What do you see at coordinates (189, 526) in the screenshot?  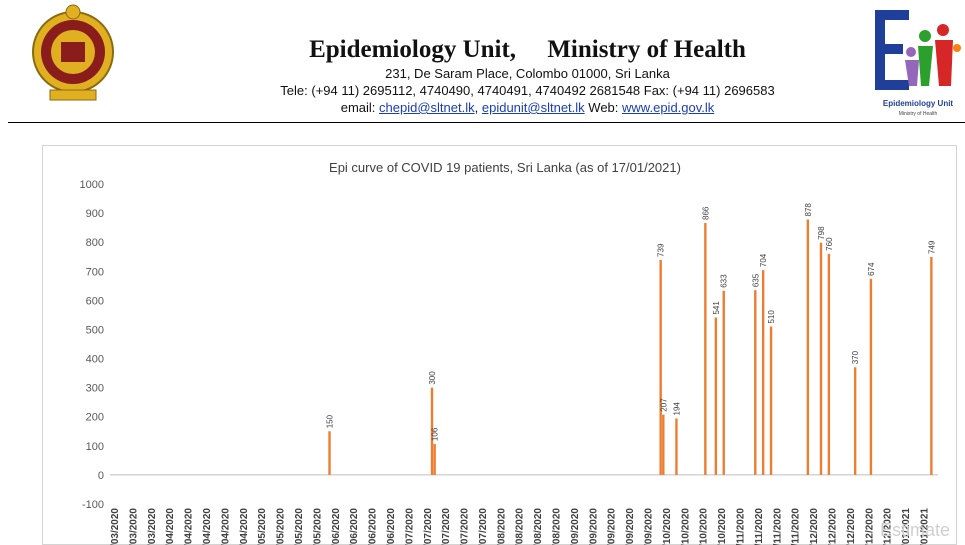 I see `x-tick-label: 08/04/2020` at bounding box center [189, 526].